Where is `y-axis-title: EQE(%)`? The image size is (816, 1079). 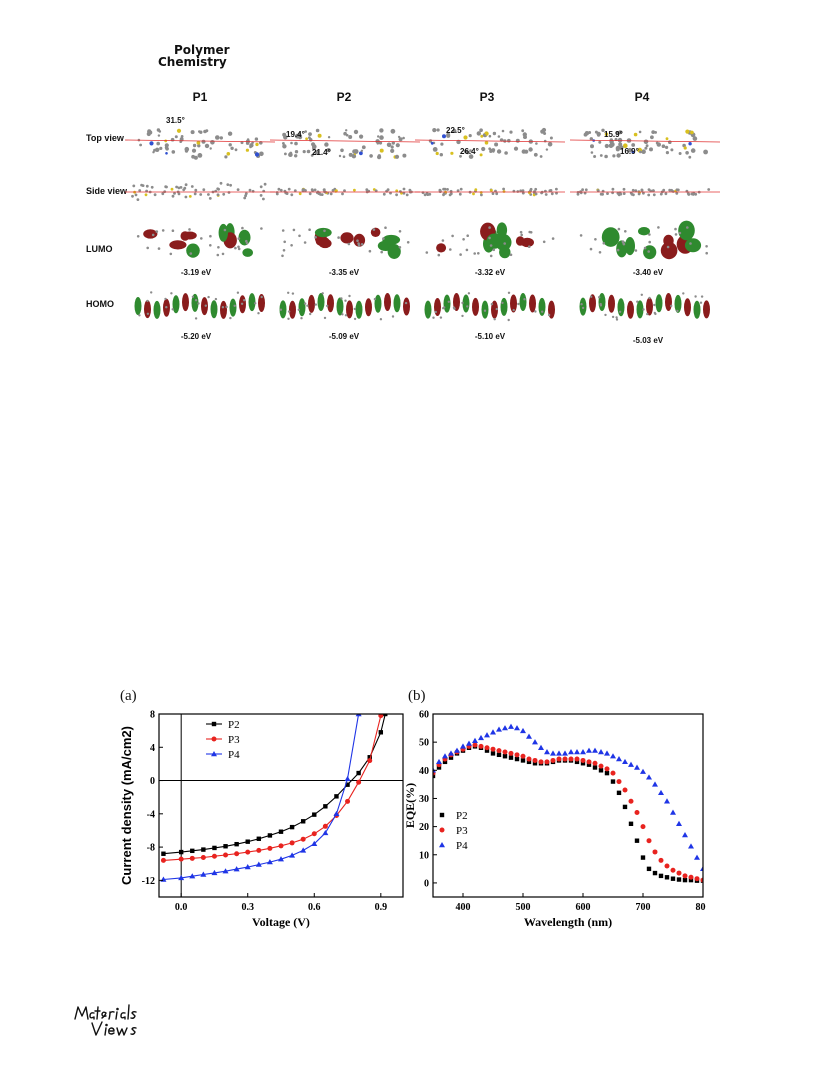
y-axis-title: EQE(%) is located at coordinates (411, 805).